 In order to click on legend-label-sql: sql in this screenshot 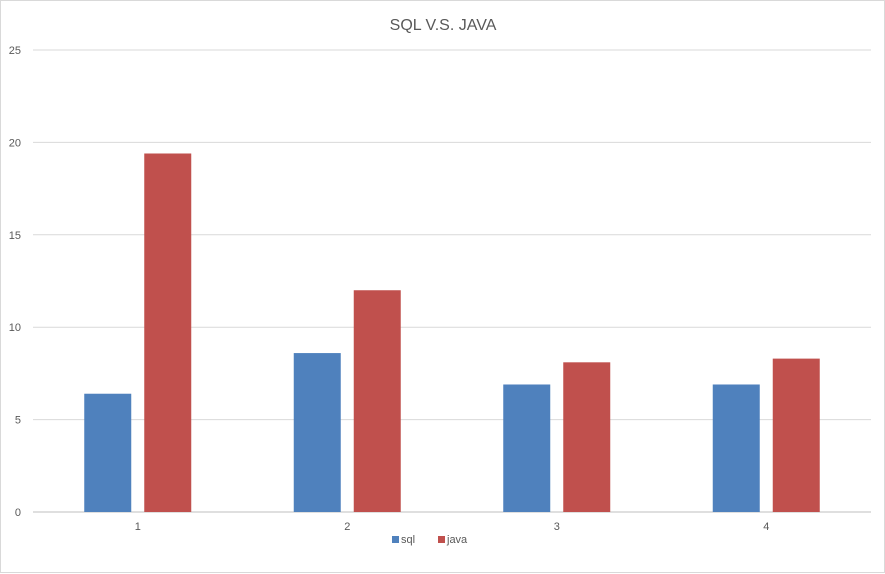, I will do `click(408, 540)`.